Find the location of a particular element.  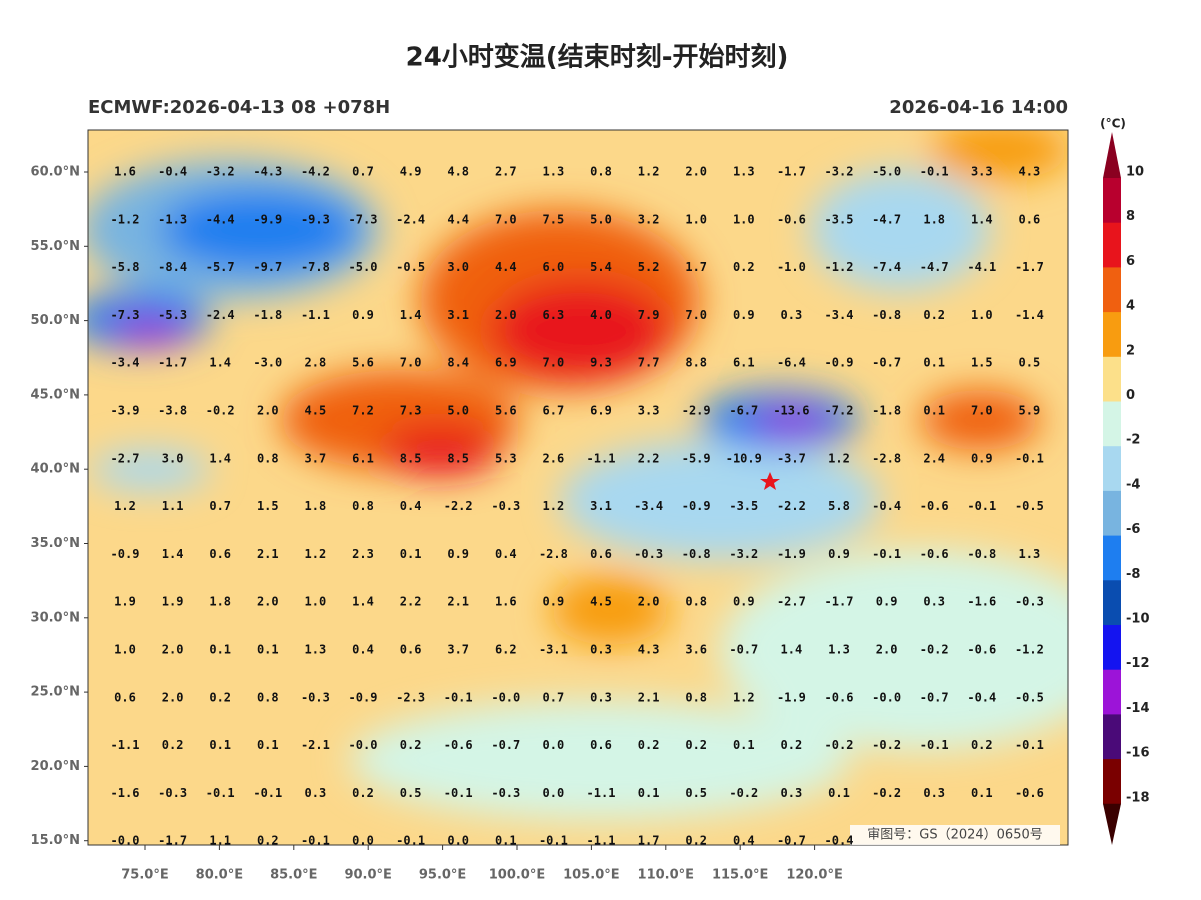

grid-value: 7.3 is located at coordinates (411, 411).